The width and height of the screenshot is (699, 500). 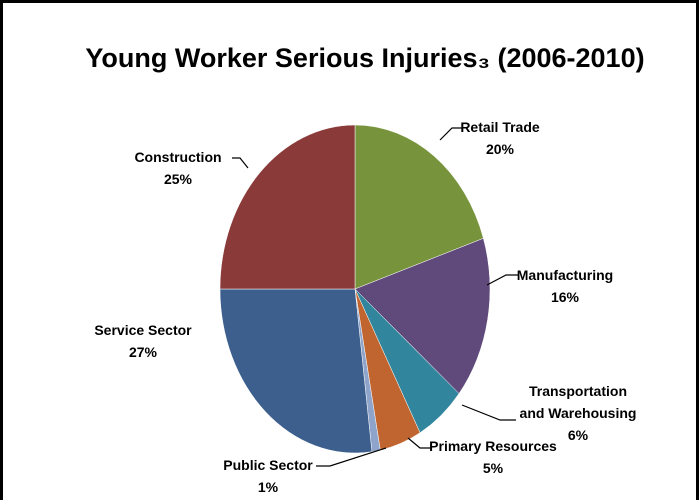 I want to click on value-label: 20%, so click(x=500, y=149).